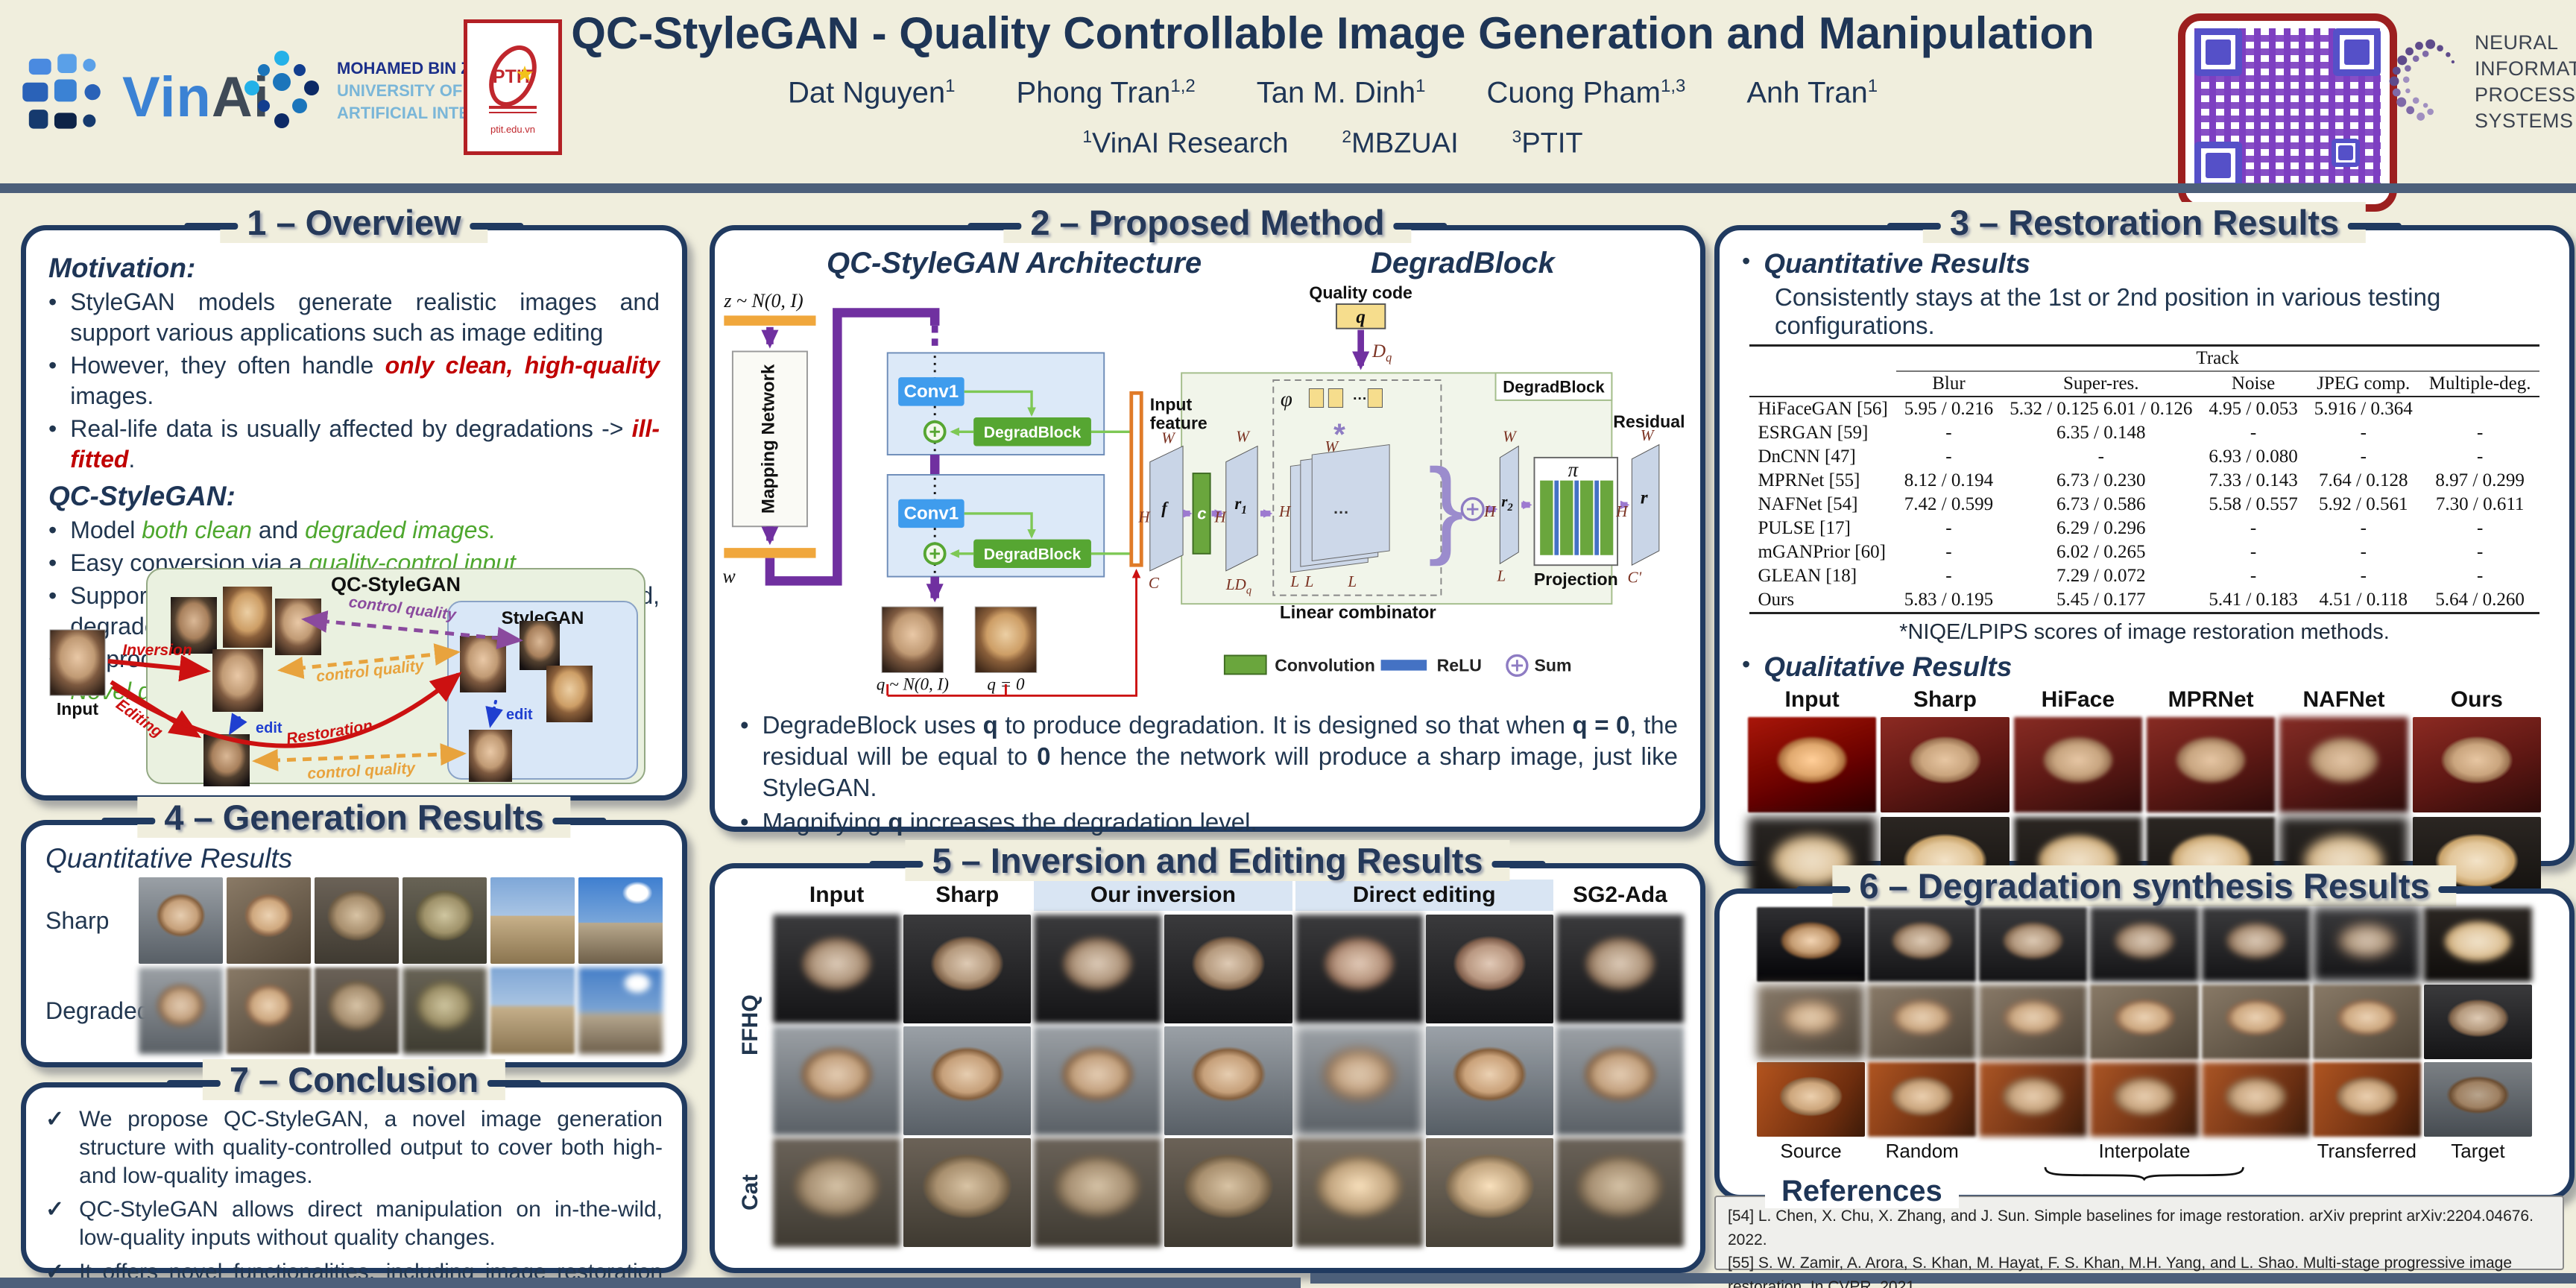 This screenshot has width=2576, height=1288. I want to click on vinai-logo: VinAi, so click(144, 97).